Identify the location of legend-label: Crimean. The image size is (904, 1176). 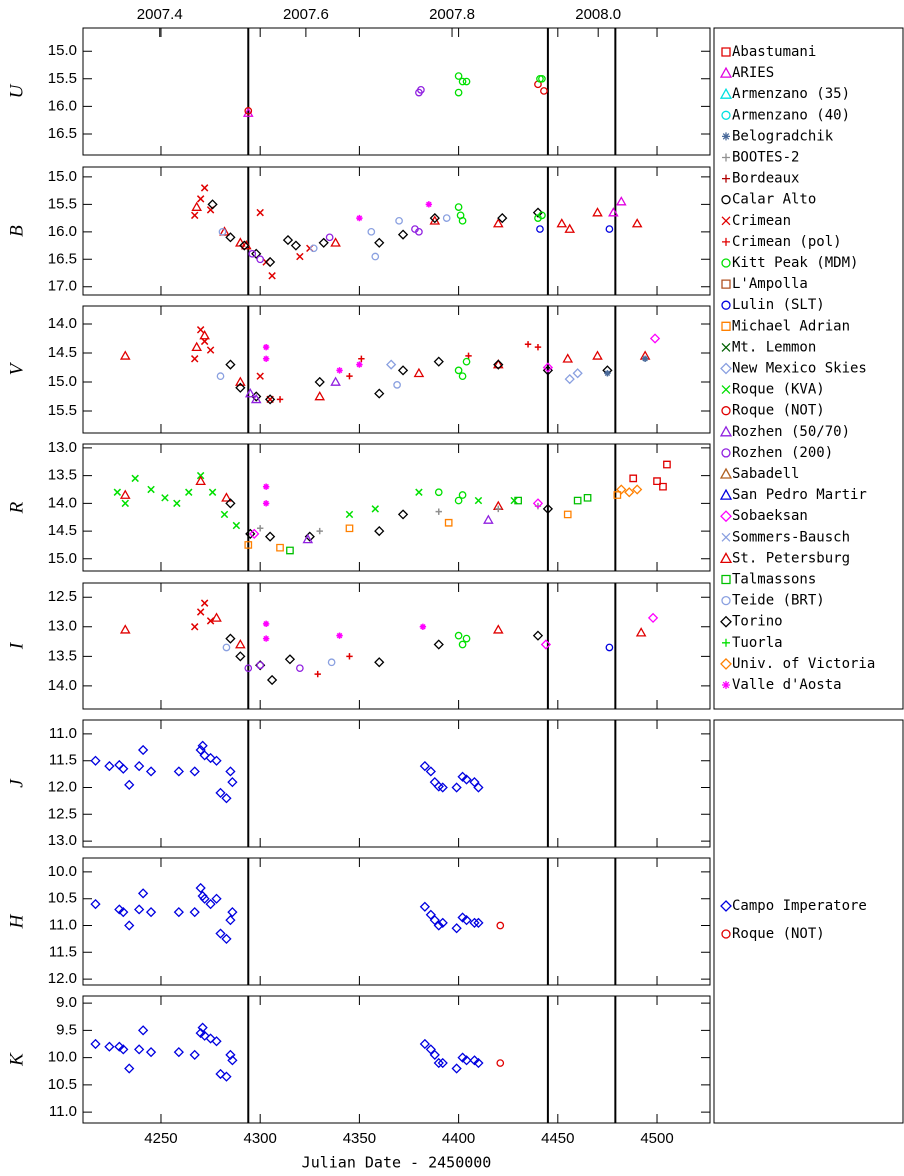
(761, 221).